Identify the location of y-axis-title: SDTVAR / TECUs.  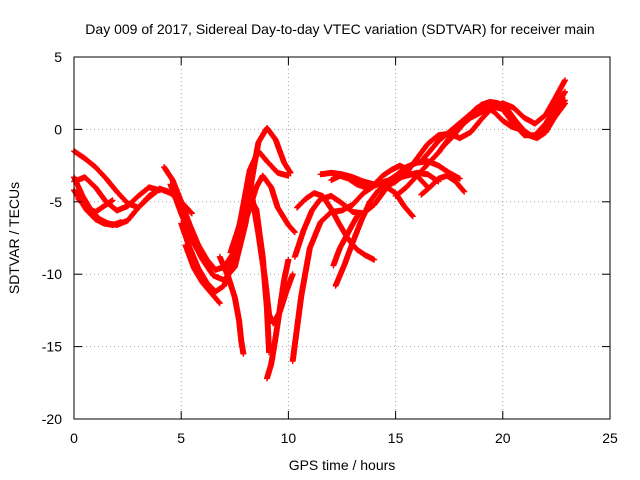
(14, 238).